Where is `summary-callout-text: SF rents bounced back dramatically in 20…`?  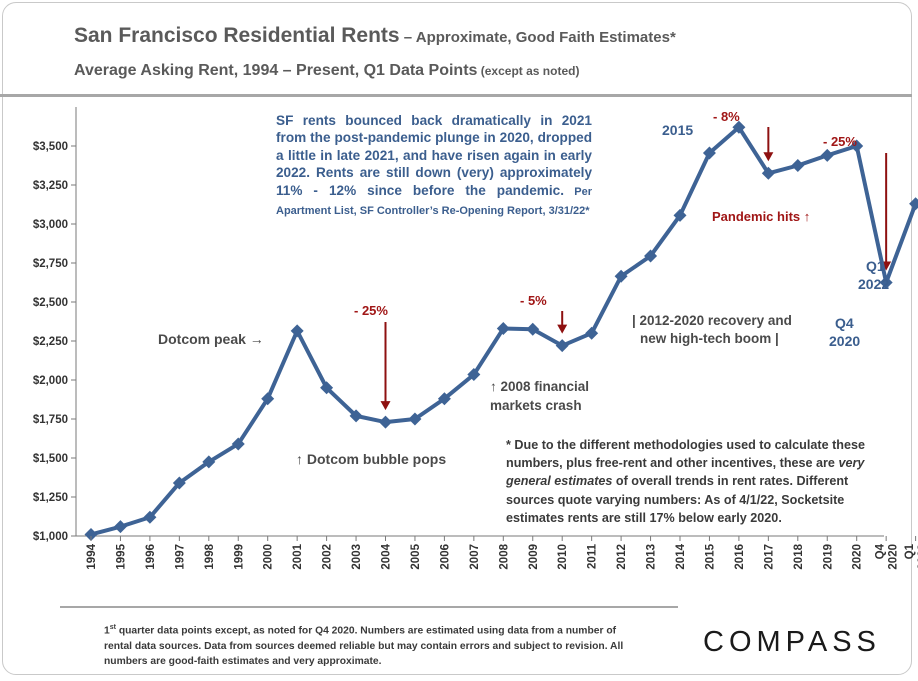 summary-callout-text: SF rents bounced back dramatically in 20… is located at coordinates (434, 155).